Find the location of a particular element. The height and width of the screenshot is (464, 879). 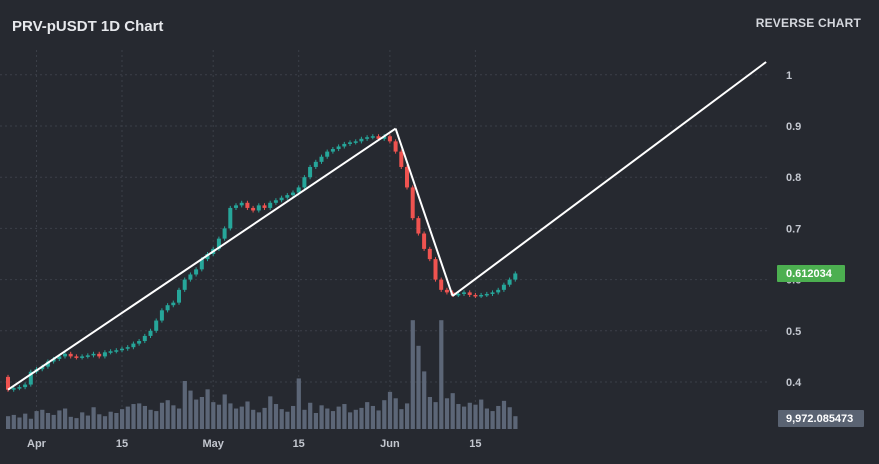

time-tick-label: Apr is located at coordinates (37, 444).